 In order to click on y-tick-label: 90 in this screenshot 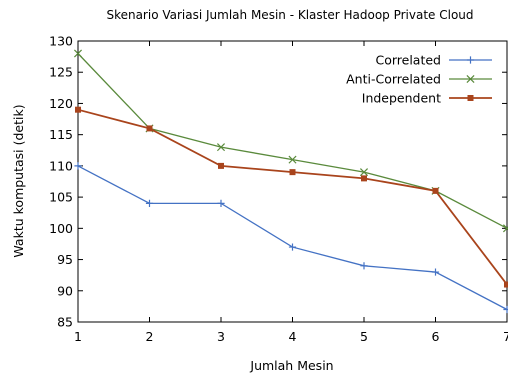, I will do `click(65, 290)`.